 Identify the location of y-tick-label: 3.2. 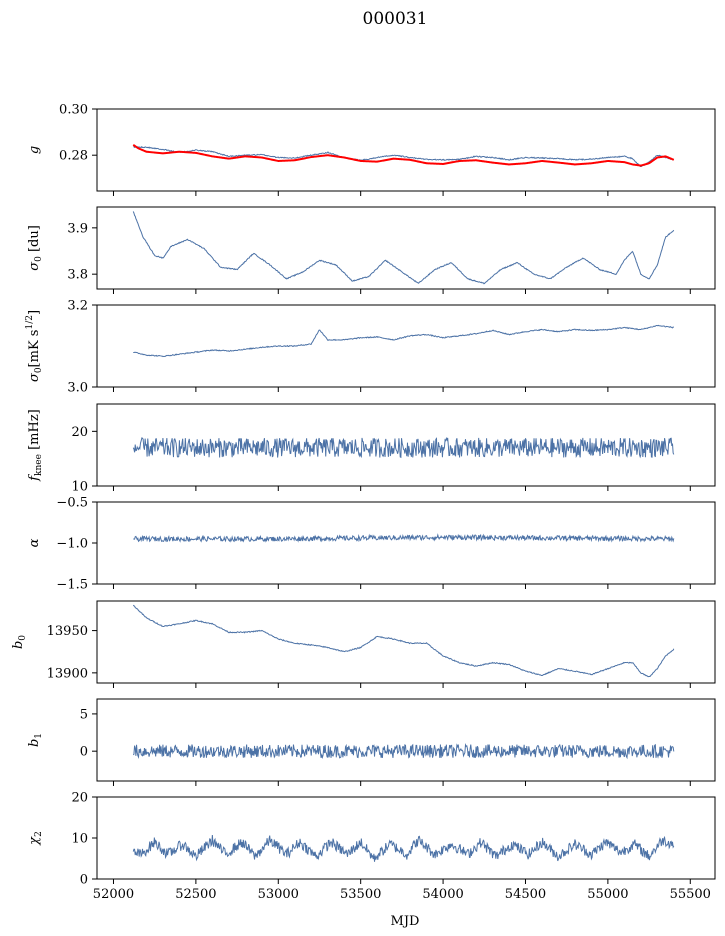
(77, 306).